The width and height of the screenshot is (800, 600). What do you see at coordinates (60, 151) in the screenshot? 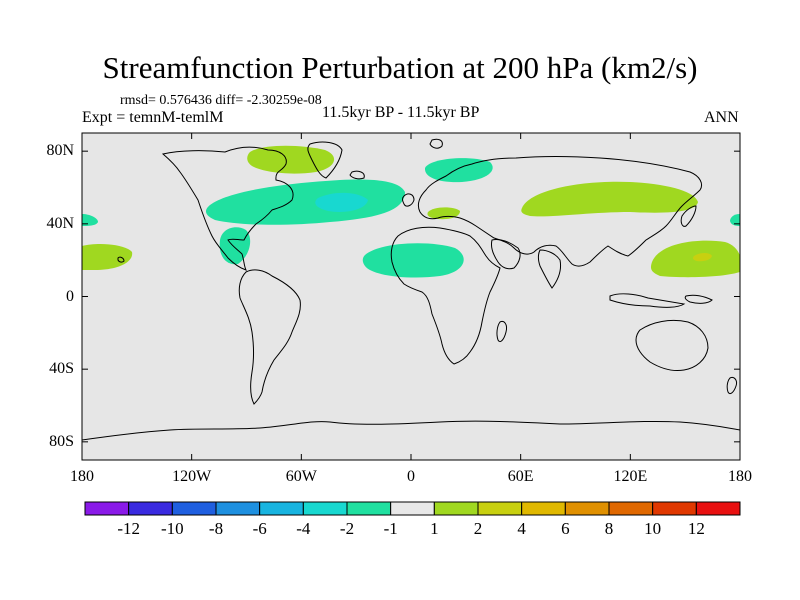
I see `lat-tick-label: 80N` at bounding box center [60, 151].